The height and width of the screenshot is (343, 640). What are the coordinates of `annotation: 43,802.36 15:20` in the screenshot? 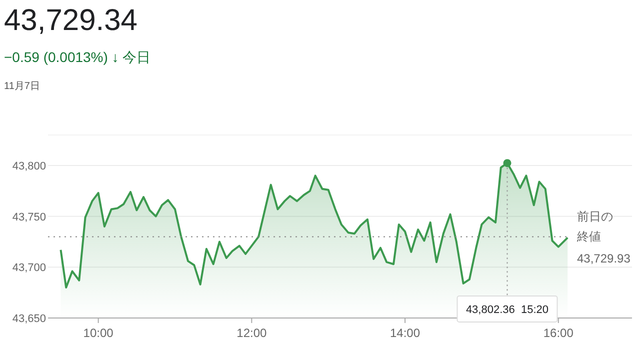 It's located at (507, 310).